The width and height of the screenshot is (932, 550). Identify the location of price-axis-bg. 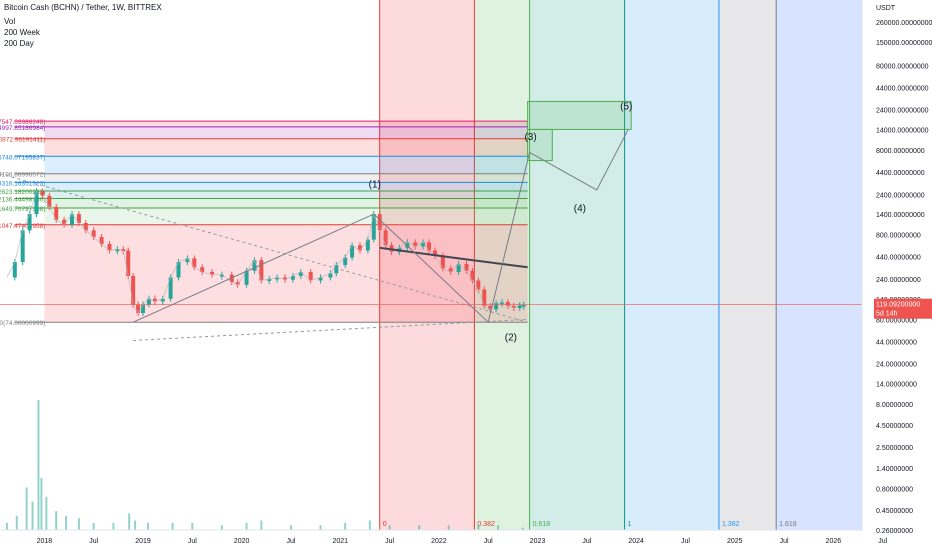
(897, 275).